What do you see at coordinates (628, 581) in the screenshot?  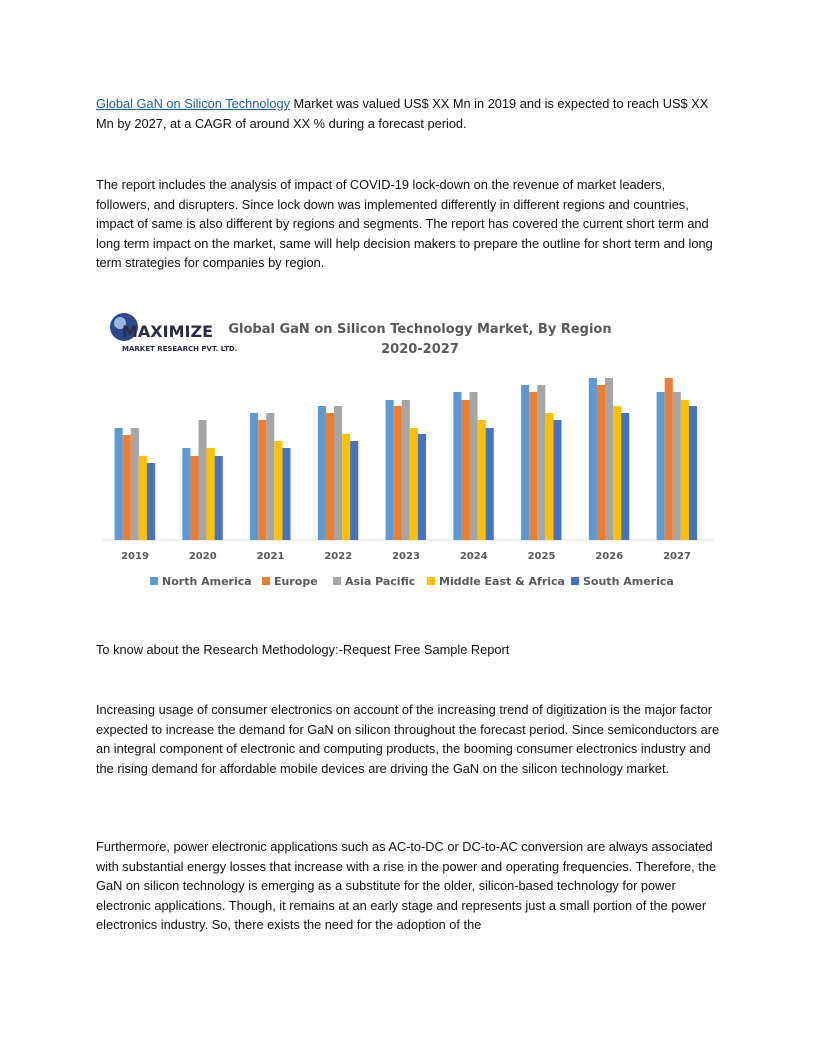 I see `legend-label: South America` at bounding box center [628, 581].